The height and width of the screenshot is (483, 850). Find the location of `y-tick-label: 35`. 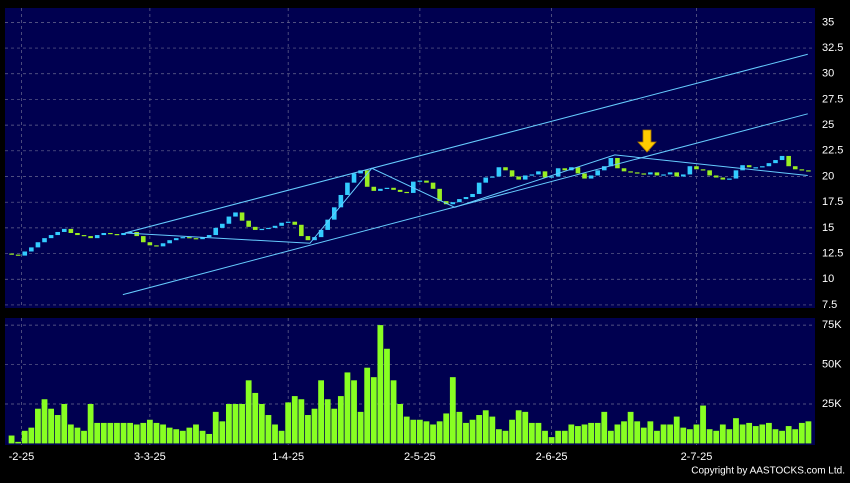

y-tick-label: 35 is located at coordinates (828, 22).